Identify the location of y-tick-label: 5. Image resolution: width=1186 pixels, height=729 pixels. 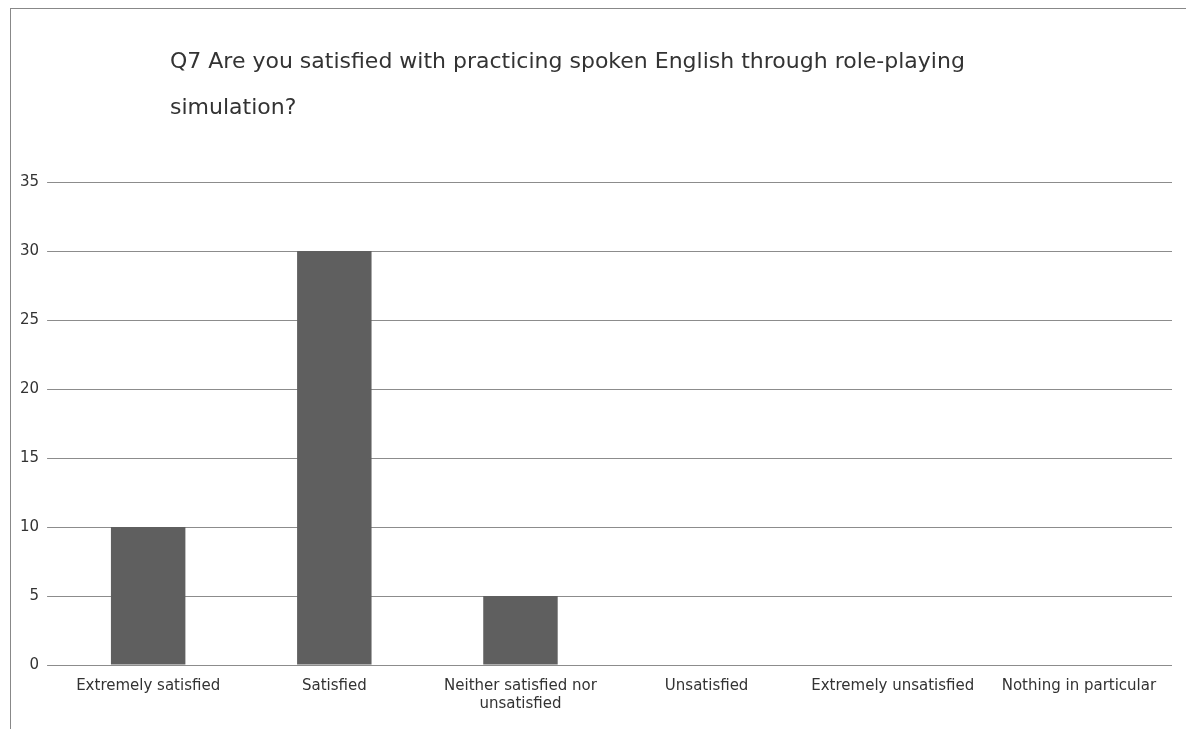
(34, 594).